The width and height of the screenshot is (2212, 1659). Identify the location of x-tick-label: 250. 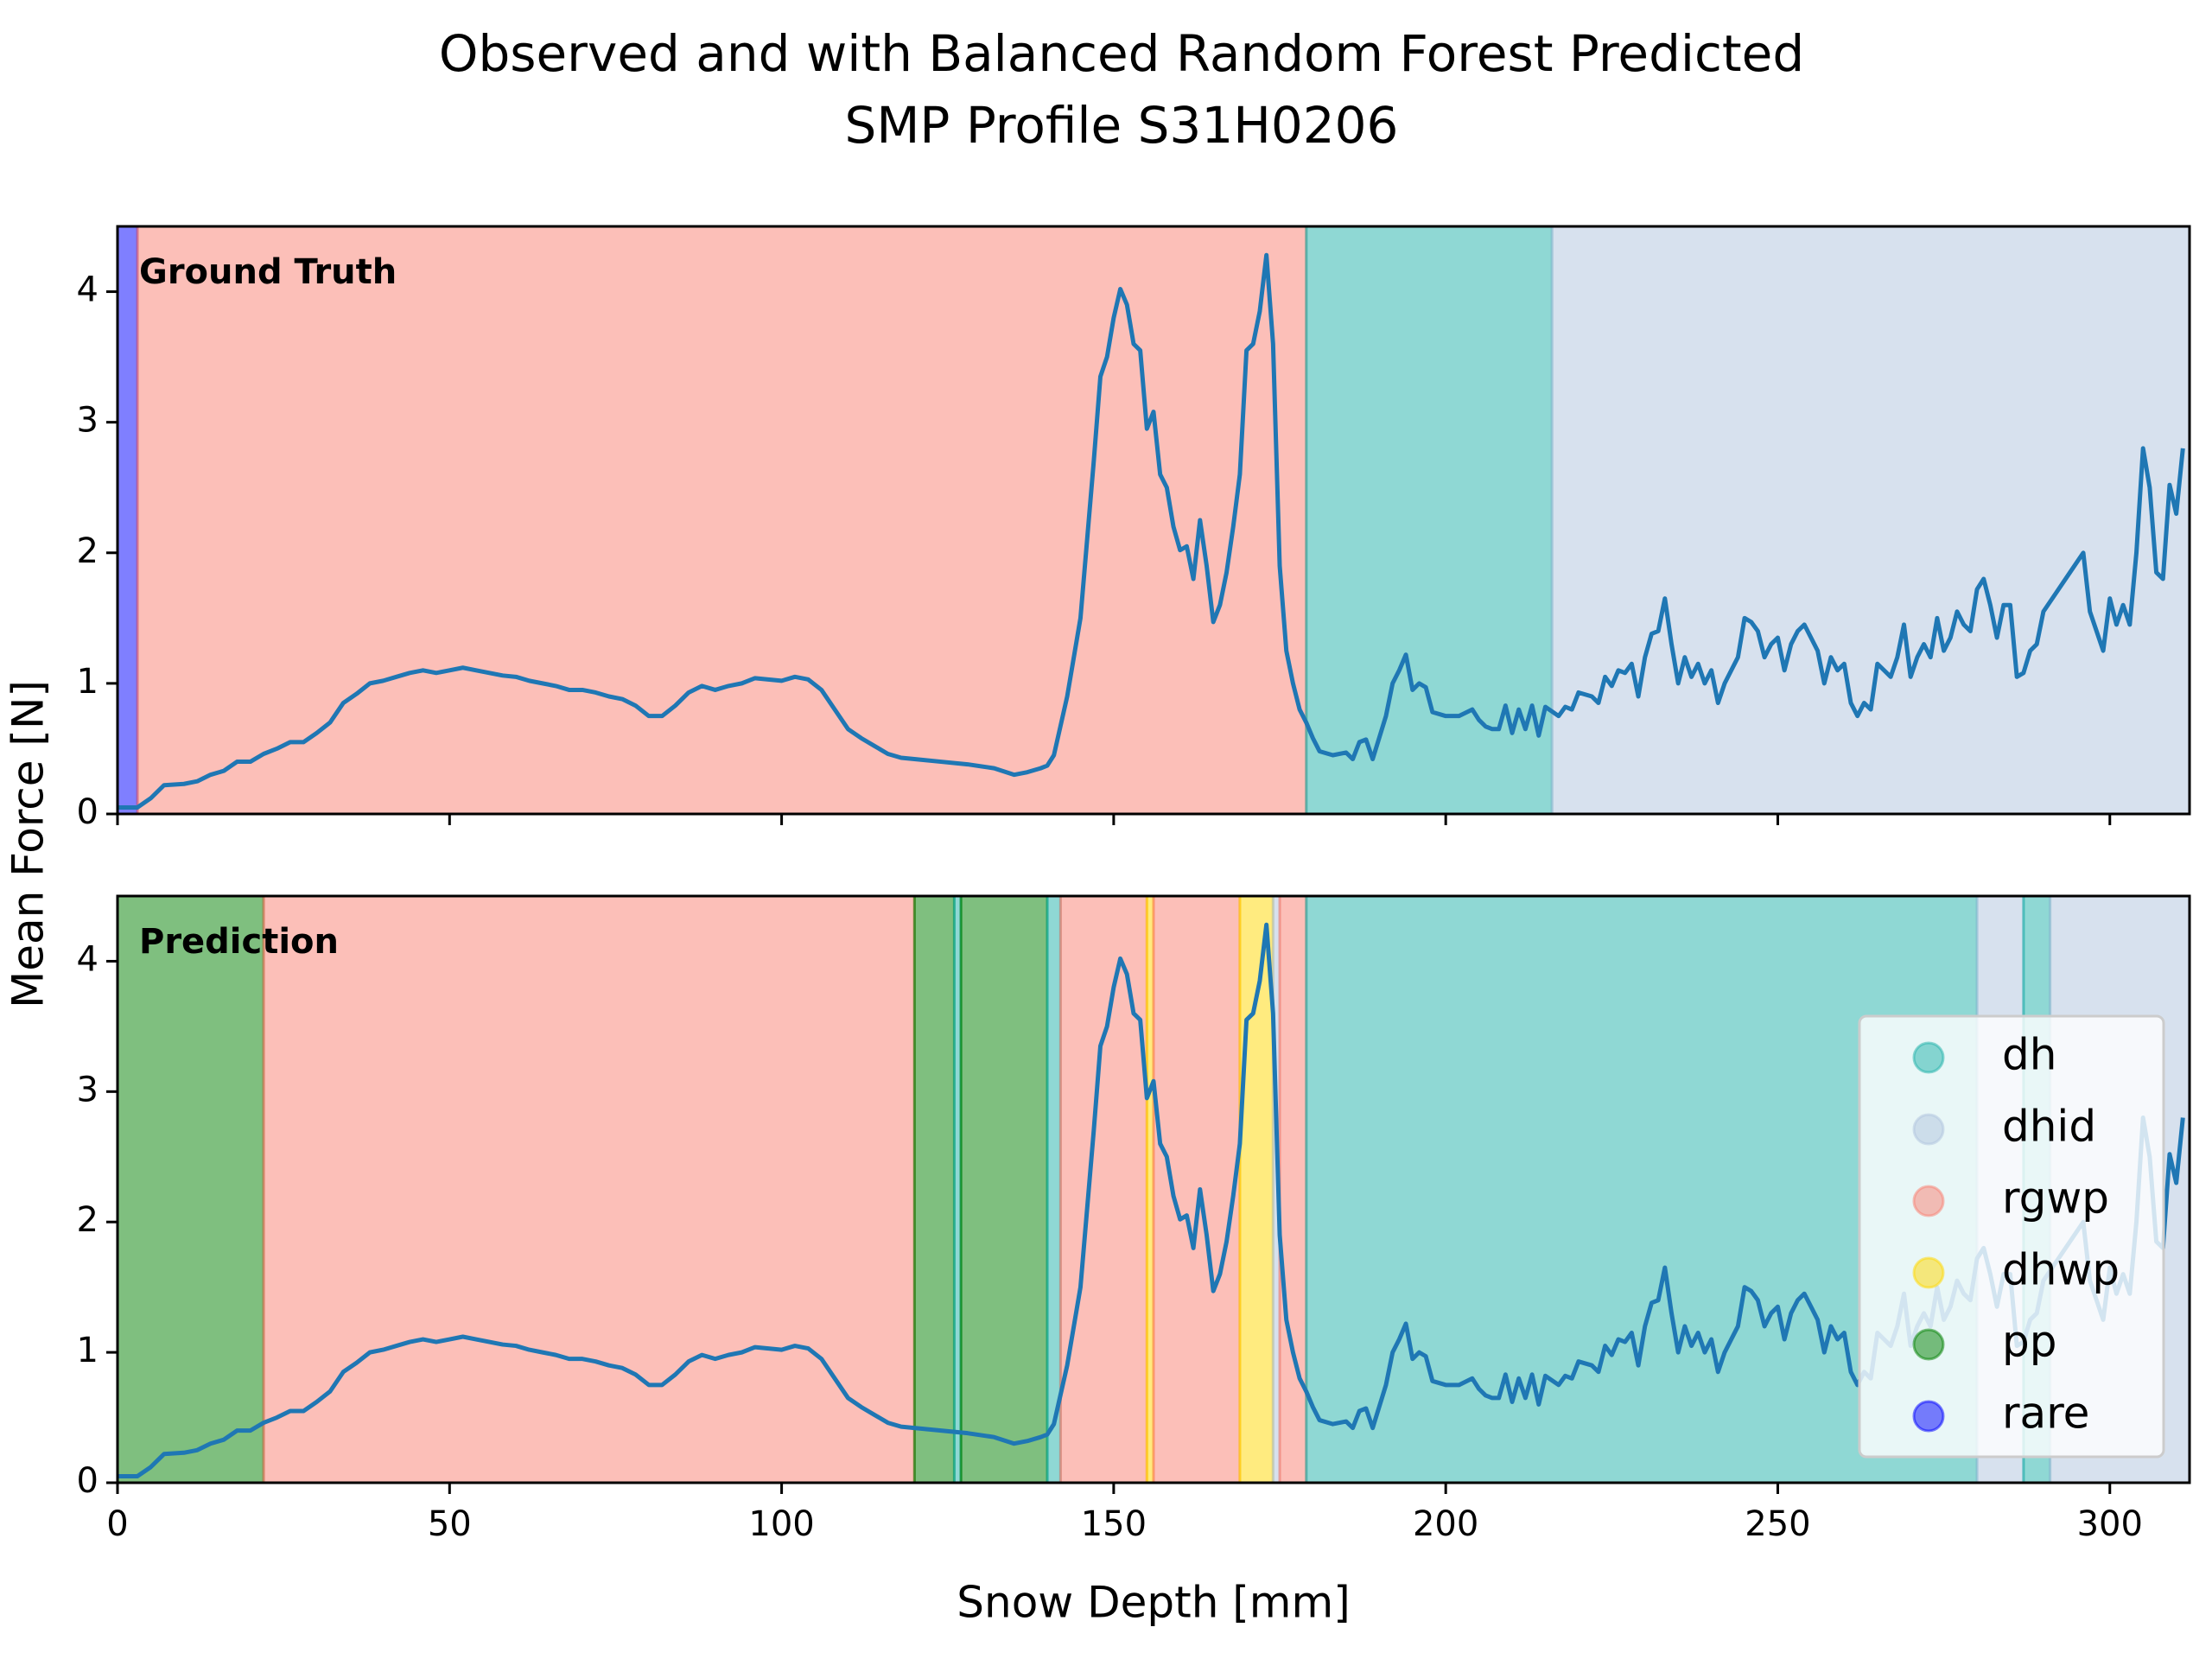
(1777, 1524).